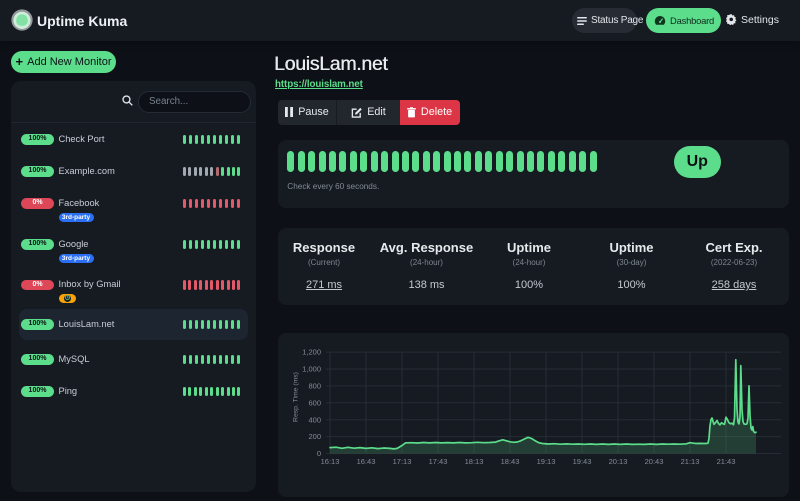 The width and height of the screenshot is (800, 501). I want to click on svg-text: 17:13, so click(402, 461).